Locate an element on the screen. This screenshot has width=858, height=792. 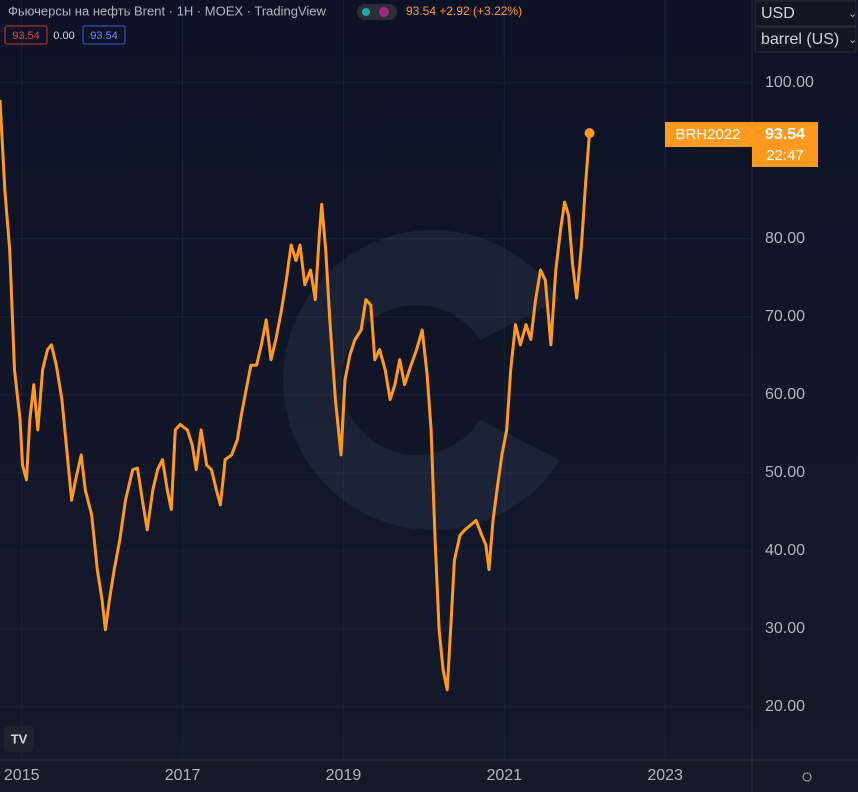
x-tick-label: 2021 is located at coordinates (504, 775).